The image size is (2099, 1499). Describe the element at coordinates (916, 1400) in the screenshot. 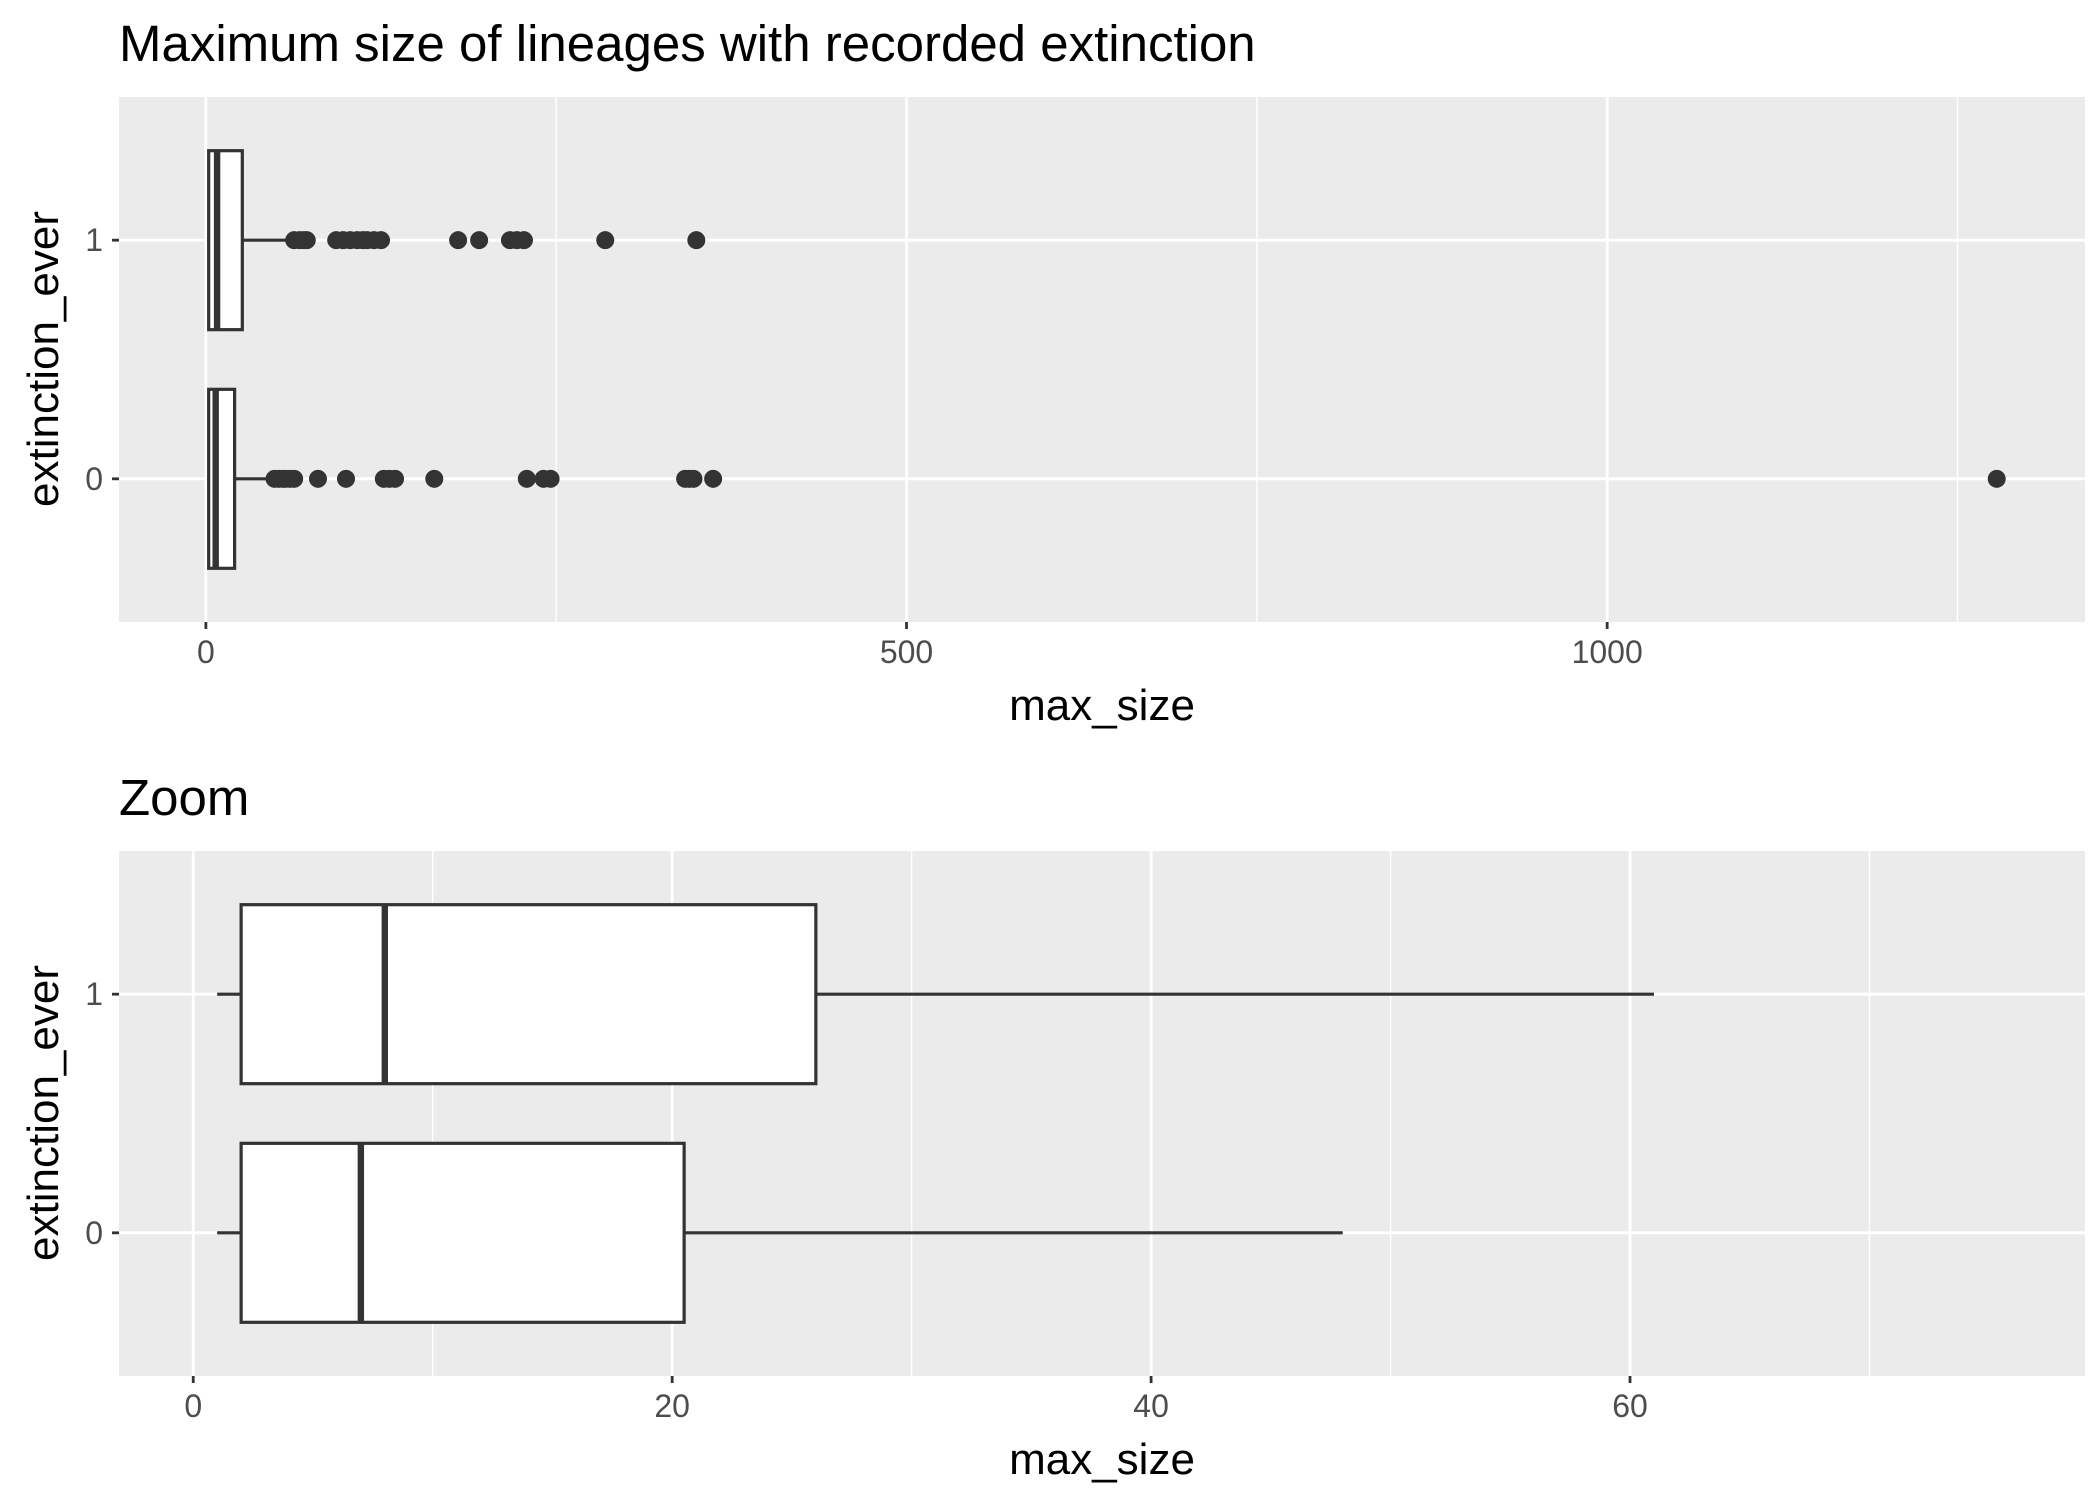

I see `x-axis-ticks: 0 20 40 60` at that location.